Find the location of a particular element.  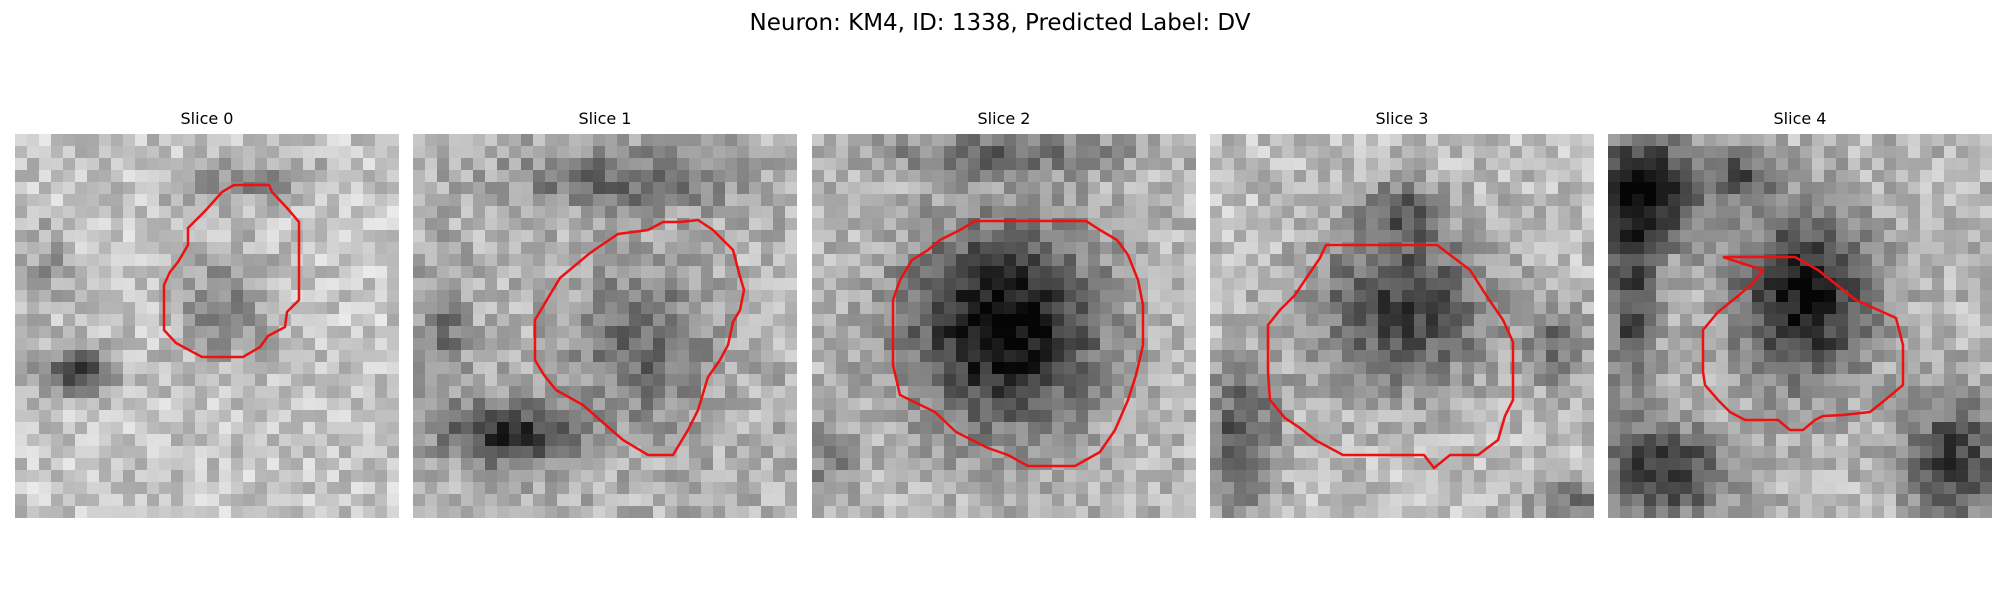

slice-panel-4: Slice 4 is located at coordinates (1800, 313).